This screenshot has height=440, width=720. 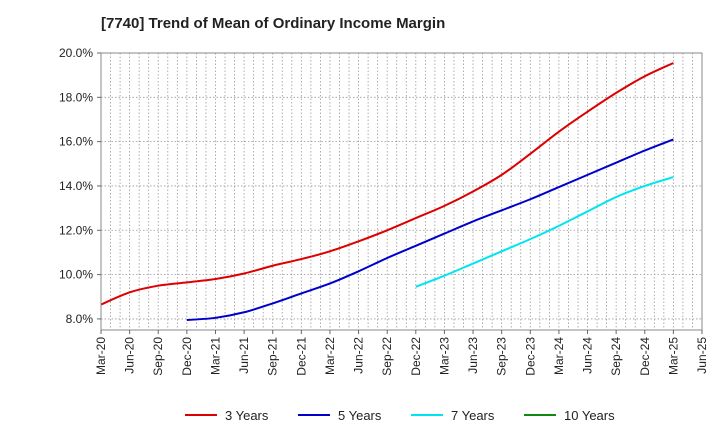 I want to click on x-tick-label: Jun-24, so click(x=588, y=355).